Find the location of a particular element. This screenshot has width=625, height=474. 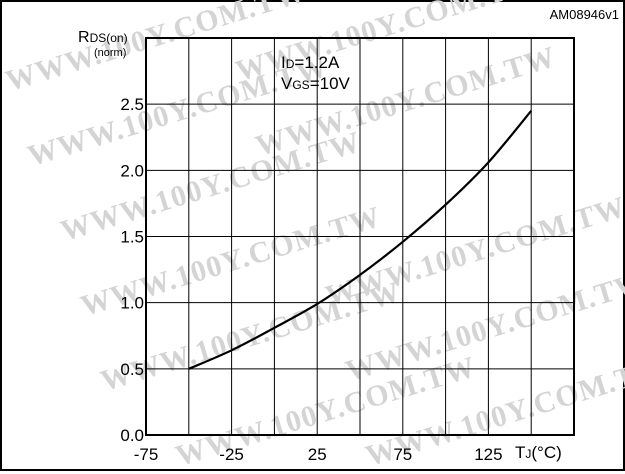

y-tick-label: 1.0 is located at coordinates (132, 303).